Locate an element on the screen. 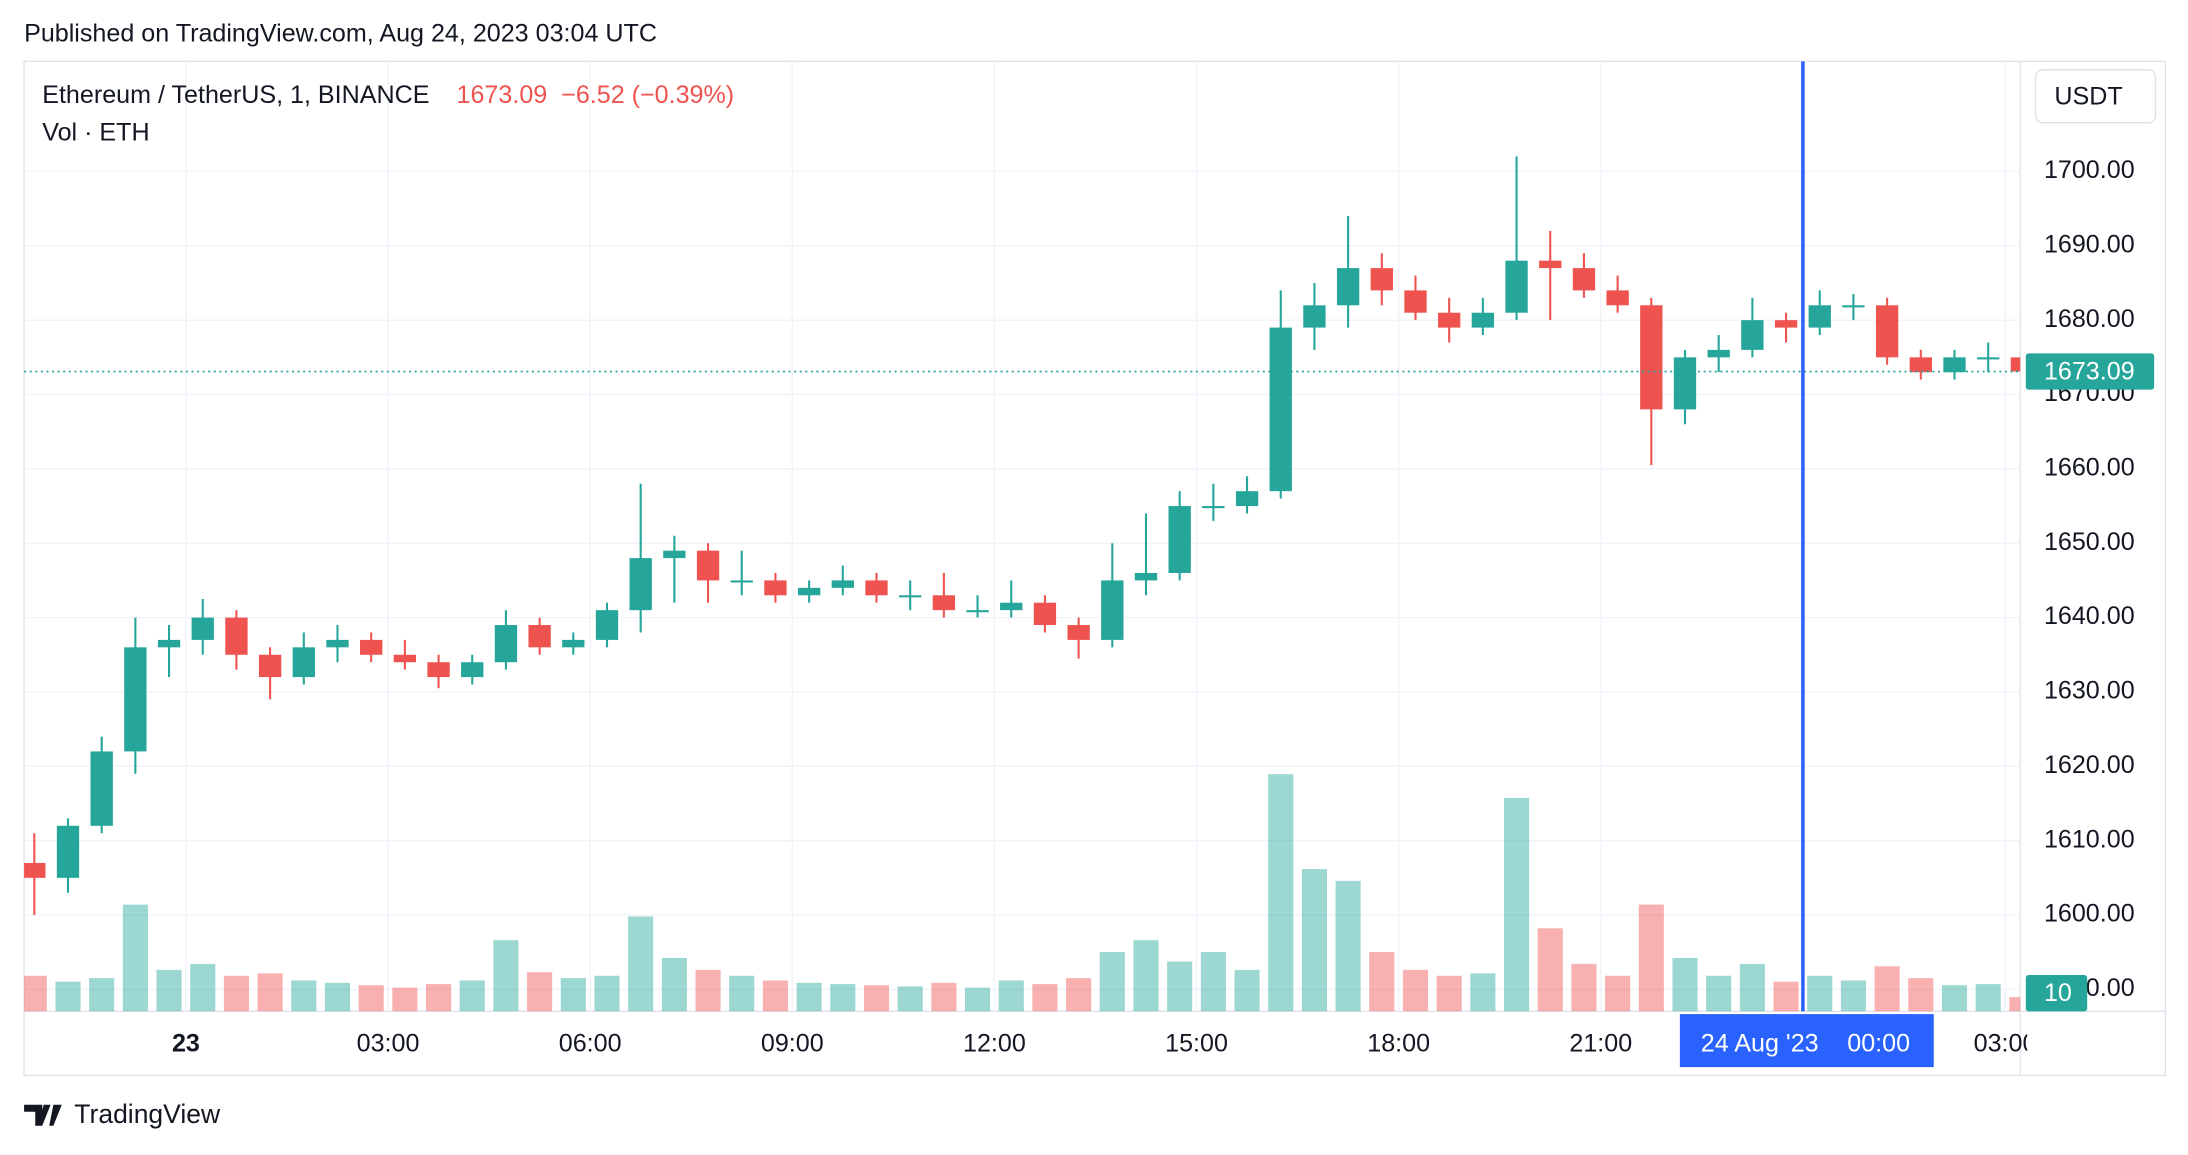  y-tick-label: 1610.00 is located at coordinates (2089, 839).